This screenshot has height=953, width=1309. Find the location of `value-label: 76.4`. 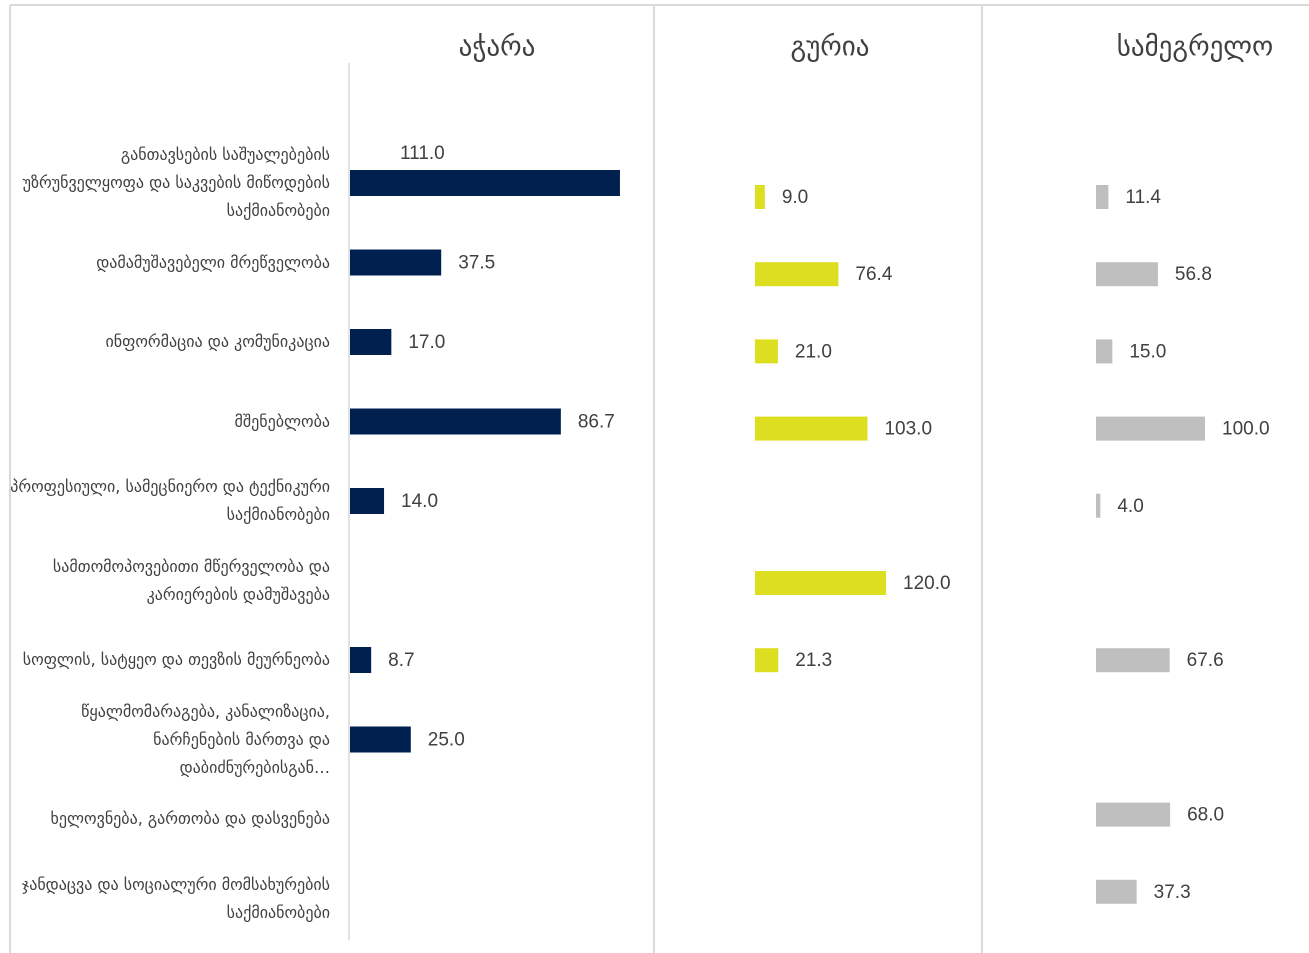

value-label: 76.4 is located at coordinates (873, 274).